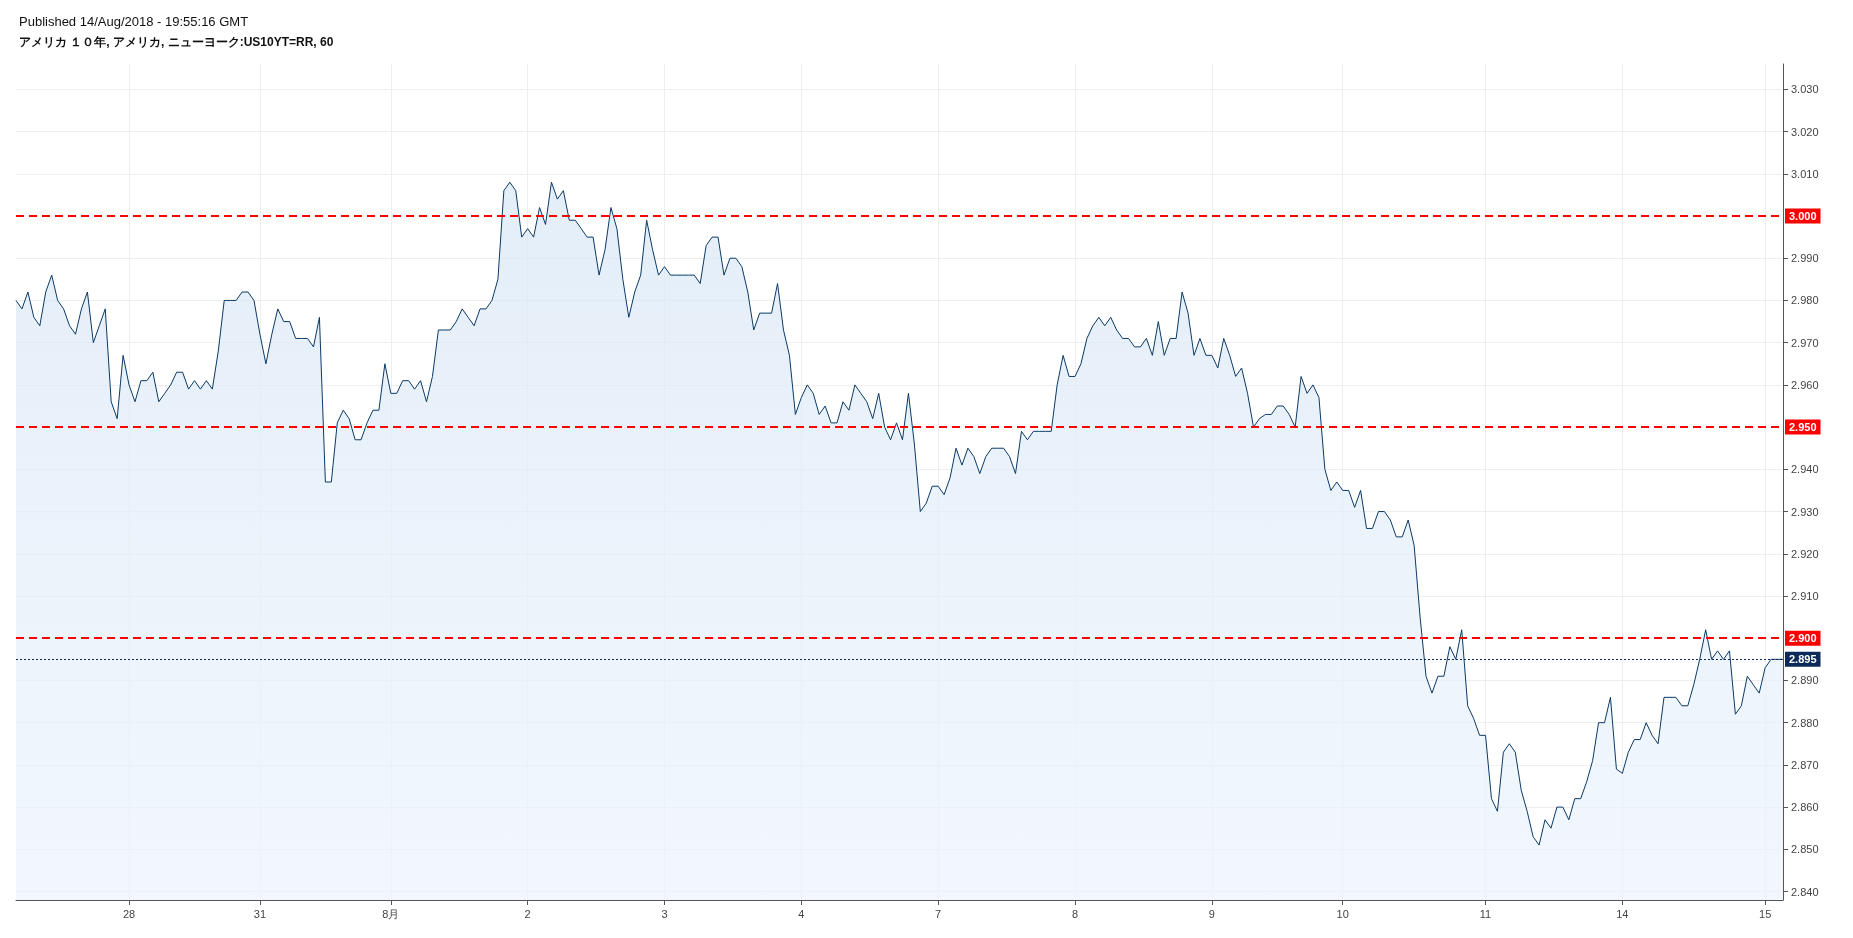 The width and height of the screenshot is (1853, 938). What do you see at coordinates (1805, 300) in the screenshot?
I see `y-tick-label: 2.980` at bounding box center [1805, 300].